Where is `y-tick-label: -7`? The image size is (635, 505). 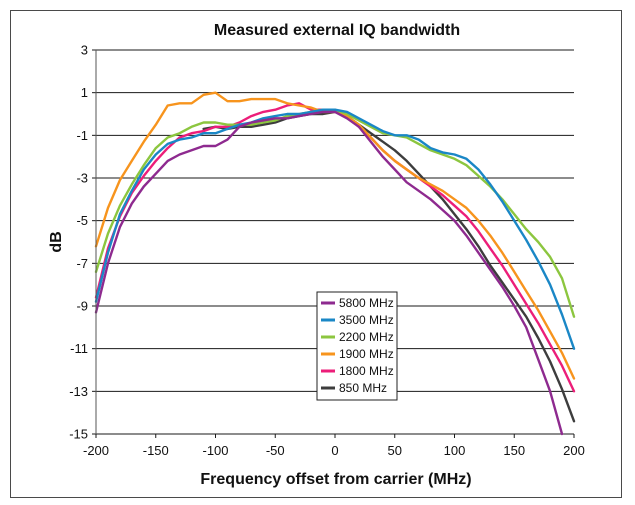
y-tick-label: -7 is located at coordinates (82, 263).